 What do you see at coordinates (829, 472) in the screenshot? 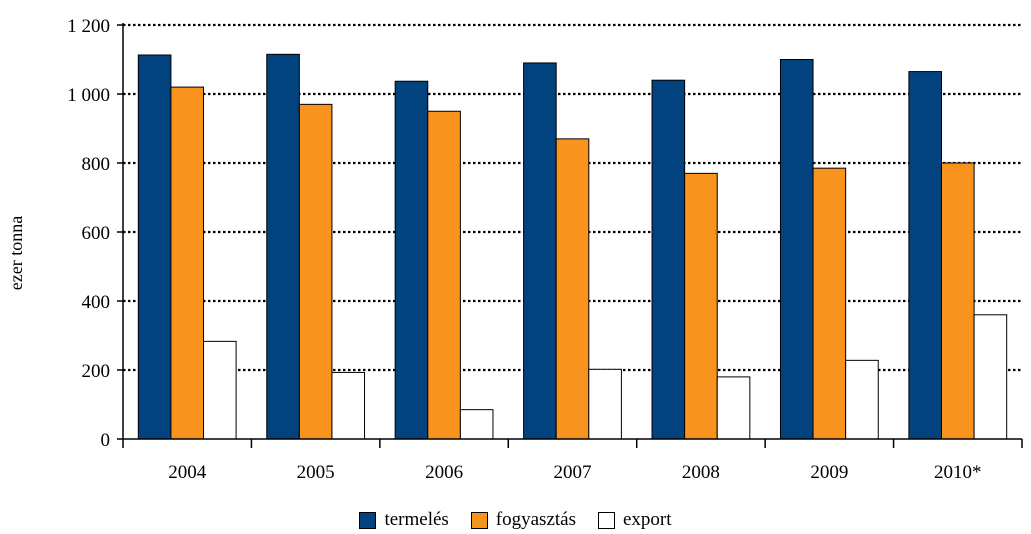
I see `x-tick-label: 2009` at bounding box center [829, 472].